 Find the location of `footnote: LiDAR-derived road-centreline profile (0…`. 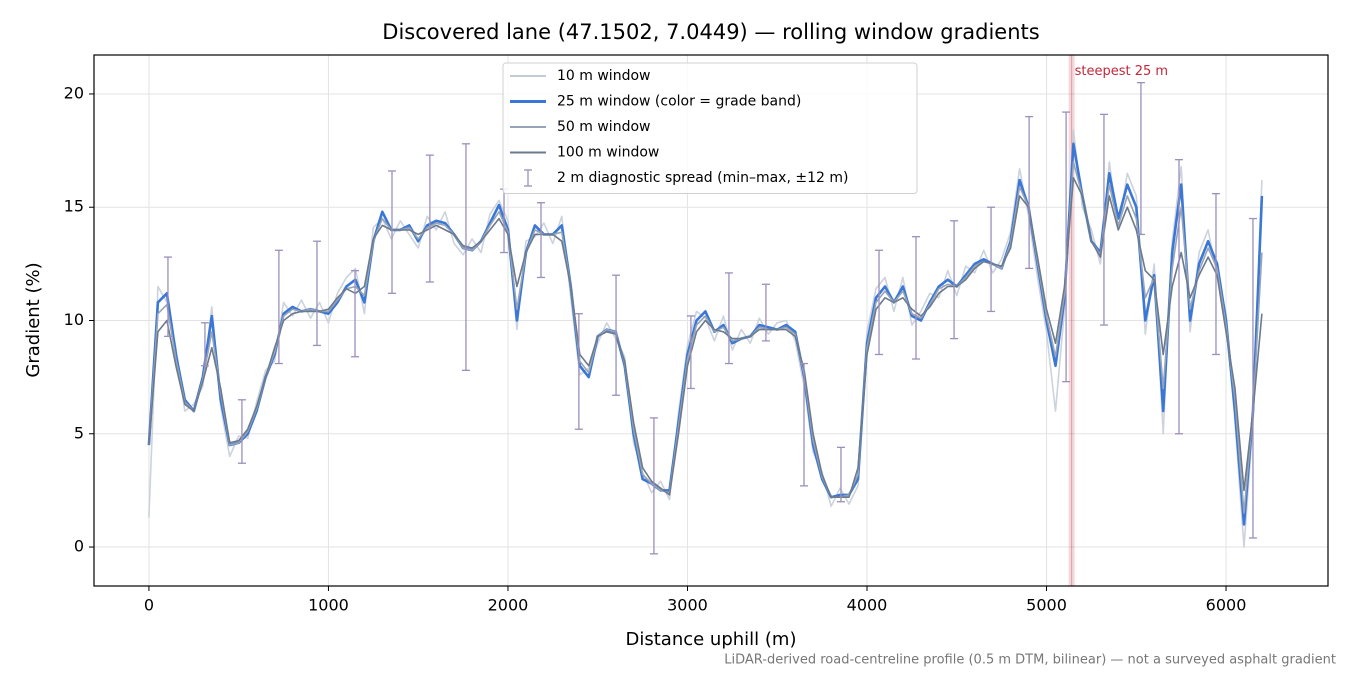

footnote: LiDAR-derived road-centreline profile (0… is located at coordinates (1030, 660).